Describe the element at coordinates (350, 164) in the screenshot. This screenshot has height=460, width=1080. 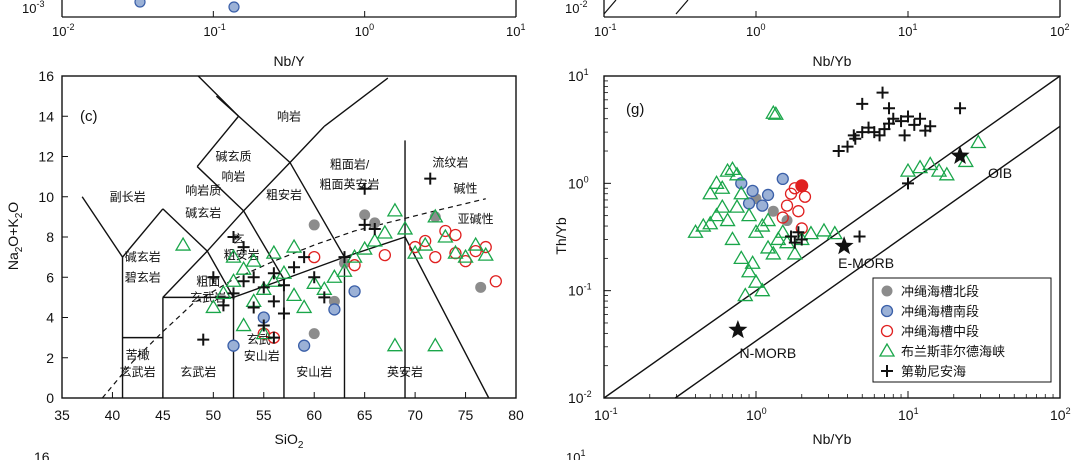
I see `tas-field-label: 粗面岩/` at that location.